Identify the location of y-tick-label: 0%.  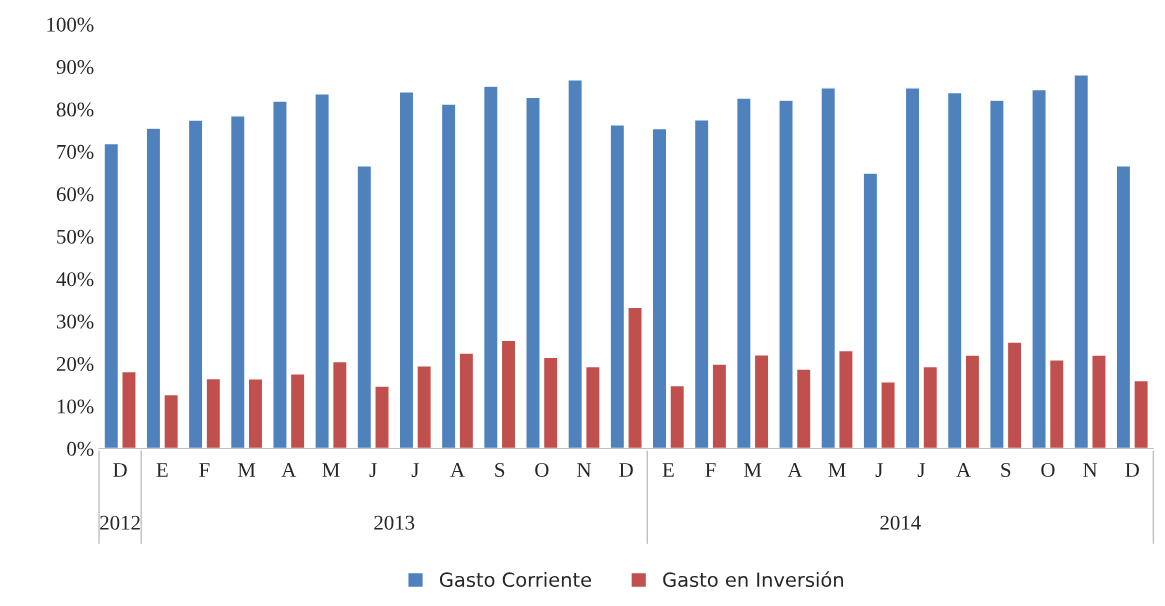
(80, 448).